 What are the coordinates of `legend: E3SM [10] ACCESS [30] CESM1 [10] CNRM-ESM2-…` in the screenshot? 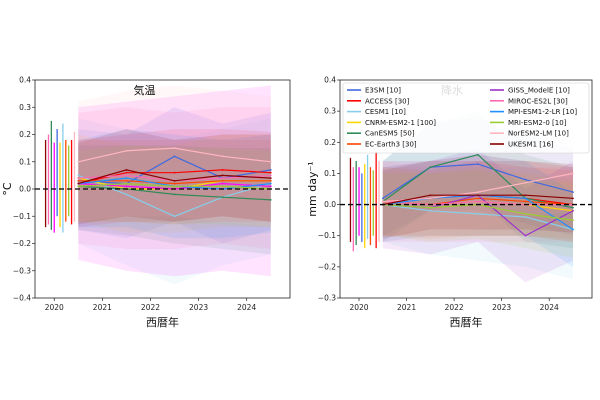 It's located at (466, 118).